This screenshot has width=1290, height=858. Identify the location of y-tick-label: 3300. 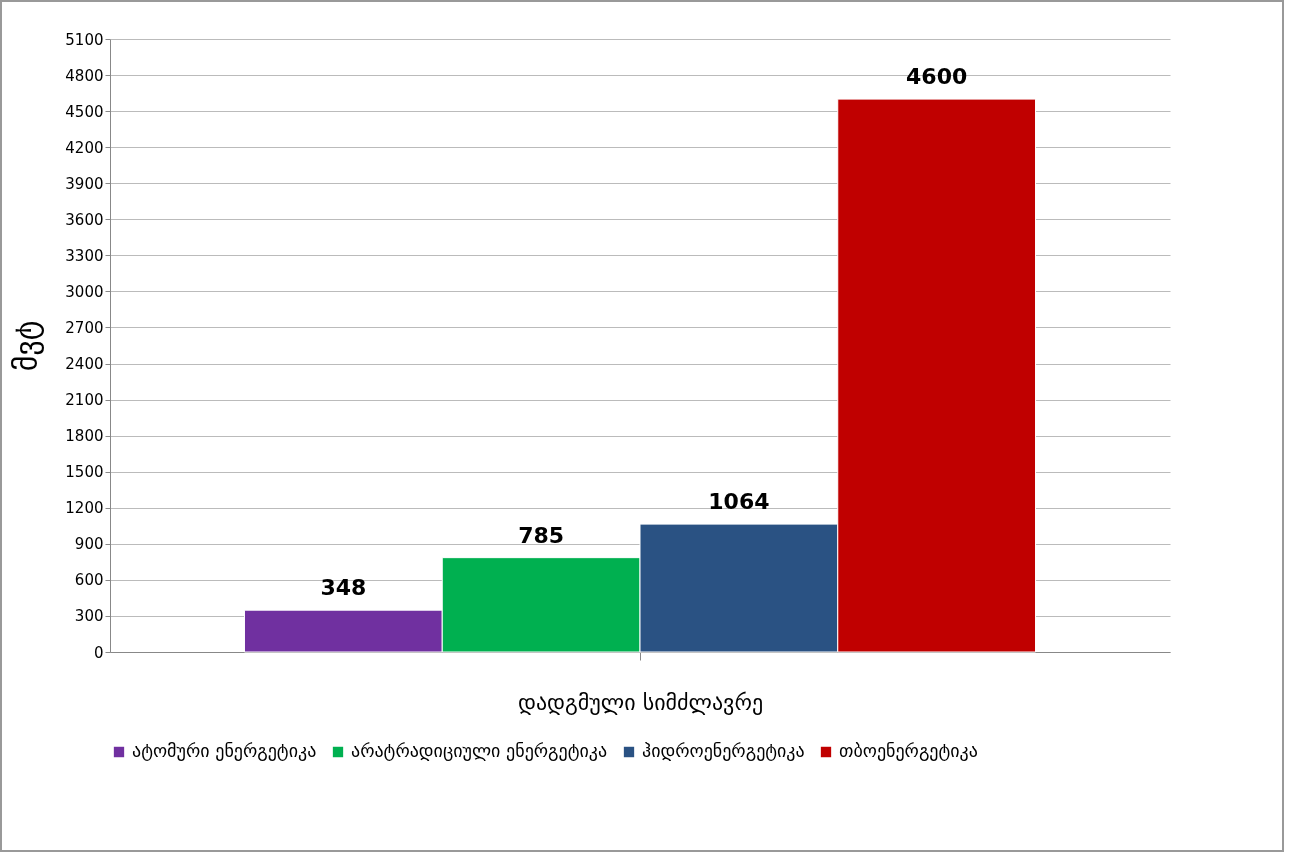
(84, 255).